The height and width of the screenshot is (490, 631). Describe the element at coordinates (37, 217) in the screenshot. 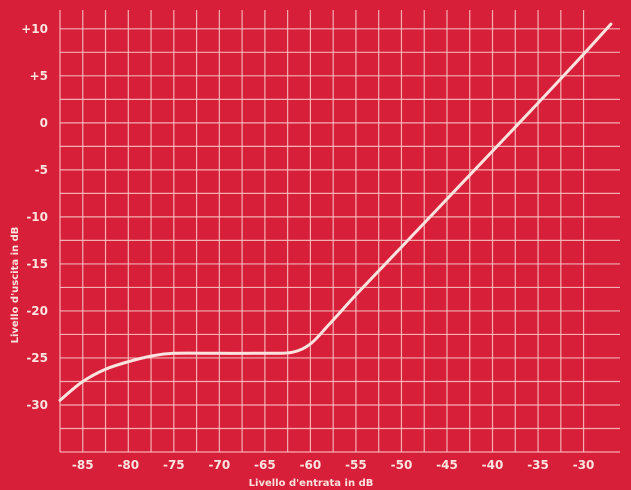

I see `y-tick-label: -10` at that location.